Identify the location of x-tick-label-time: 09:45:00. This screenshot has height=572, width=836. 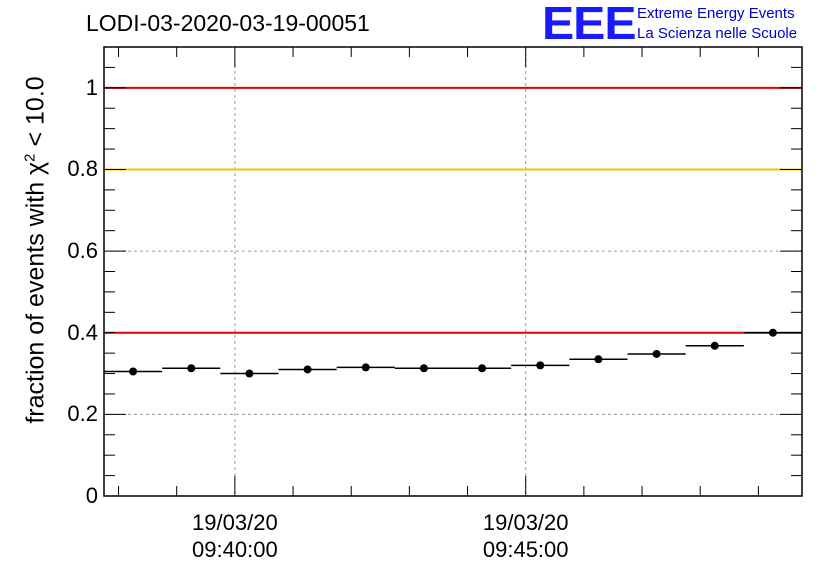
(525, 549).